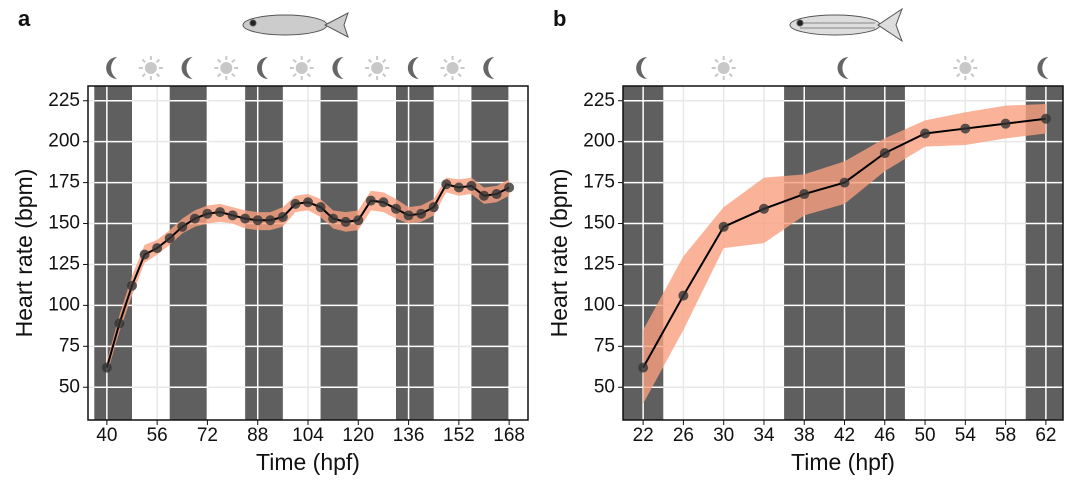 The height and width of the screenshot is (484, 1070). Describe the element at coordinates (884, 435) in the screenshot. I see `x-tick-label: 46` at that location.